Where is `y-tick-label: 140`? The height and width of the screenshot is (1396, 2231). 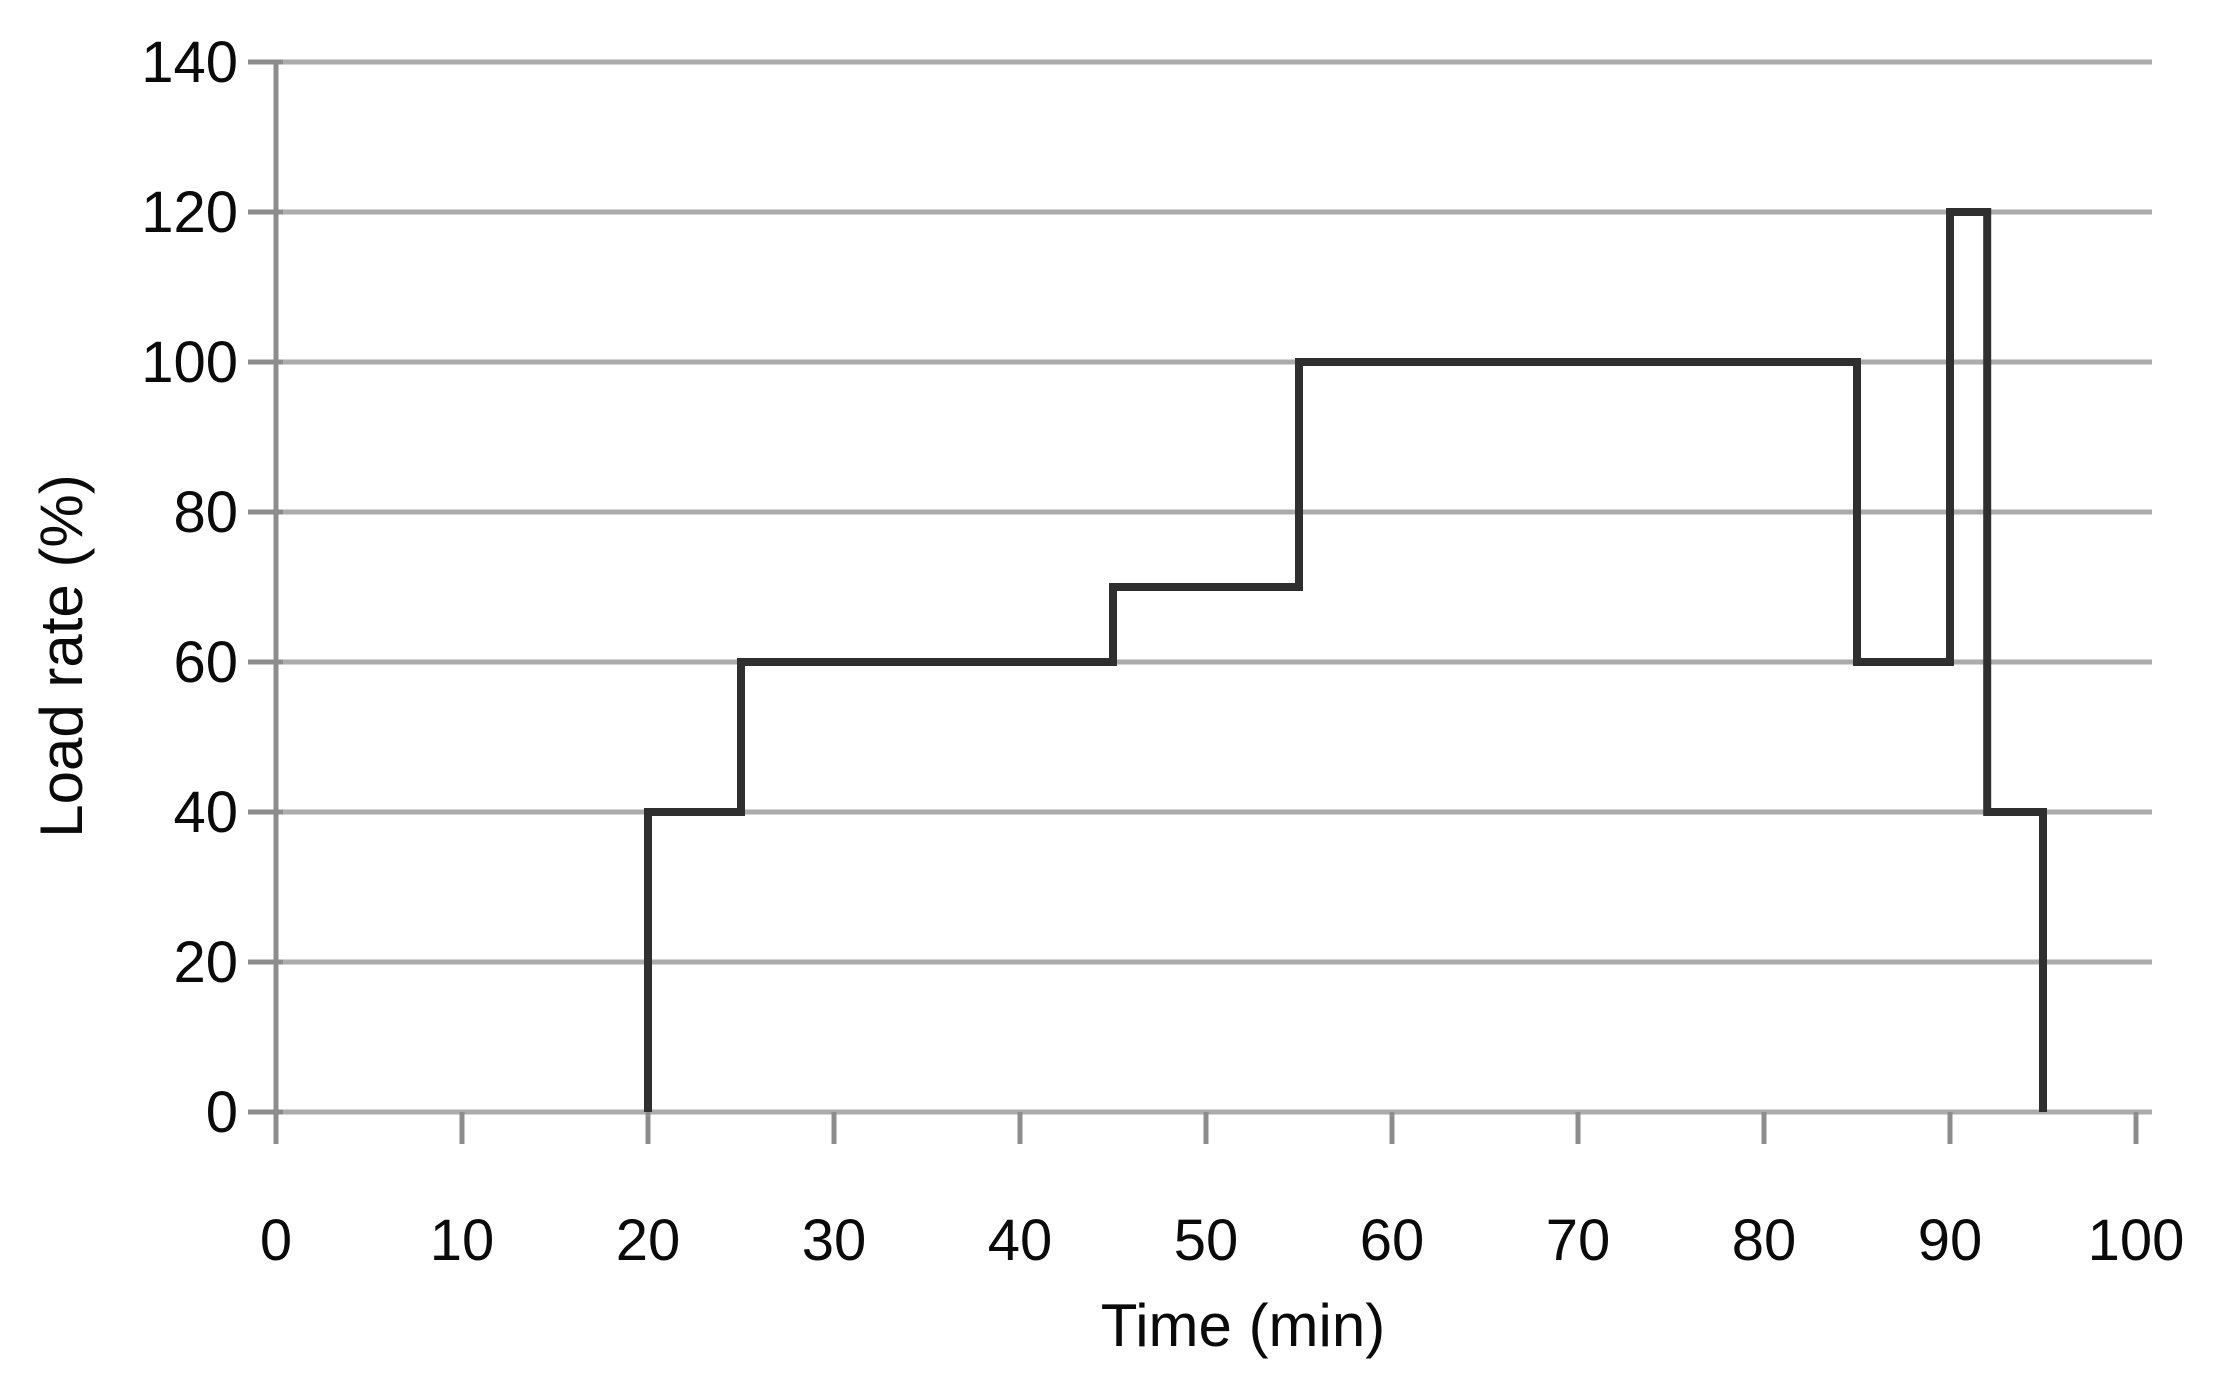
y-tick-label: 140 is located at coordinates (189, 62).